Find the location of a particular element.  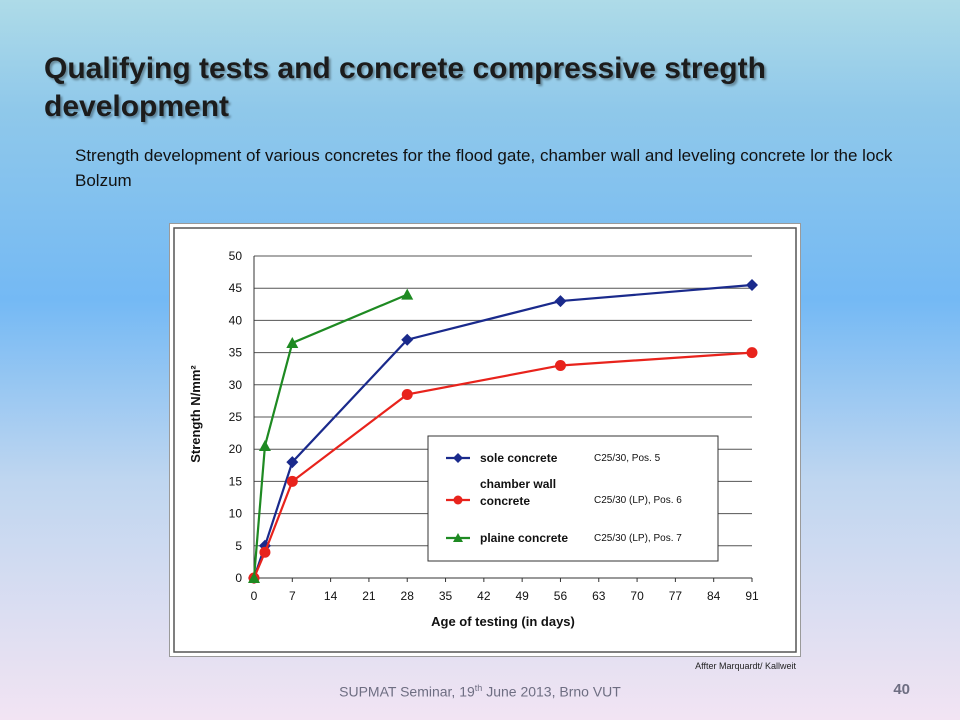

legend-note: C25/30 (LP), Pos. 7 is located at coordinates (638, 538).